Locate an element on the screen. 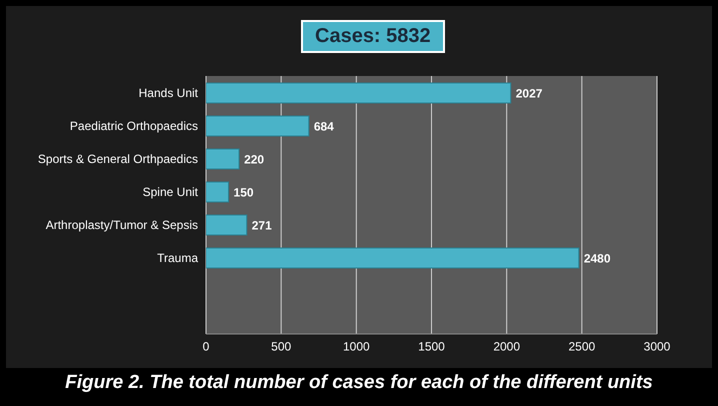 The height and width of the screenshot is (406, 718). y-tick-label: Paediatric Orthopaedics is located at coordinates (134, 125).